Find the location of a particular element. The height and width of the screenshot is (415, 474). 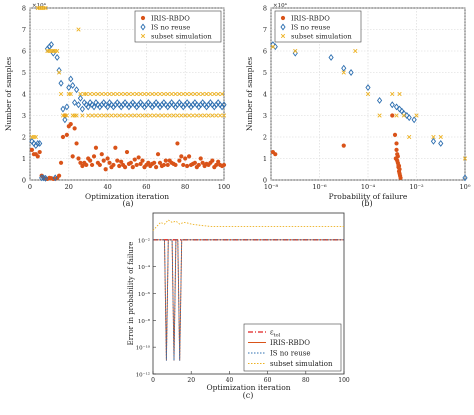

x-tick-label: 60 is located at coordinates (146, 187).